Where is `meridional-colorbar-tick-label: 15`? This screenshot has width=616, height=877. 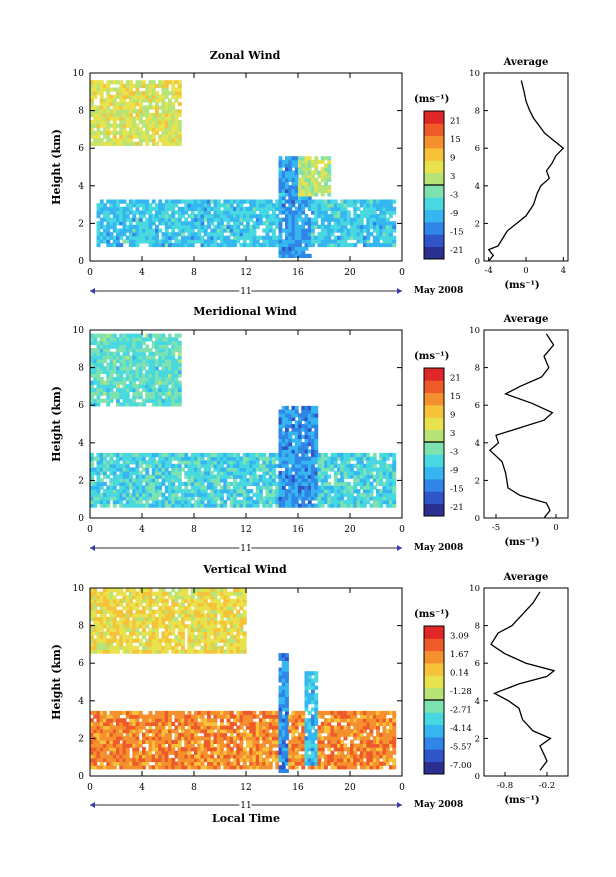
meridional-colorbar-tick-label: 15 is located at coordinates (455, 397).